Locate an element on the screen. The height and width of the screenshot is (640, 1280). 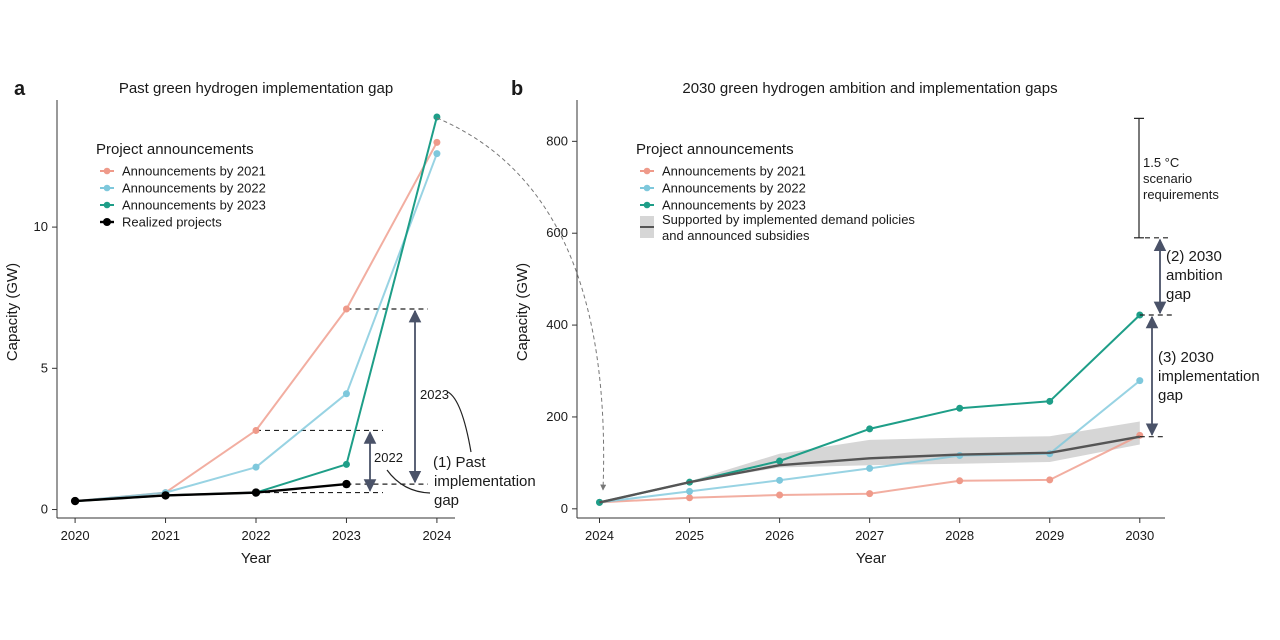
legend-item-realized: Realized projects is located at coordinates (161, 222).